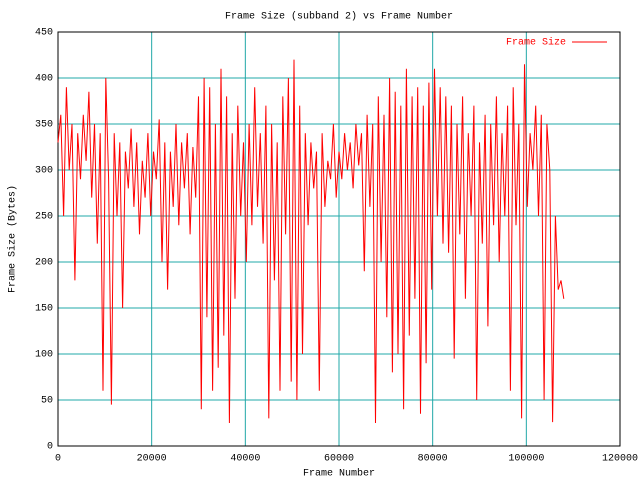 Image resolution: width=640 pixels, height=480 pixels. What do you see at coordinates (152, 459) in the screenshot?
I see `x-tick-label: 20000` at bounding box center [152, 459].